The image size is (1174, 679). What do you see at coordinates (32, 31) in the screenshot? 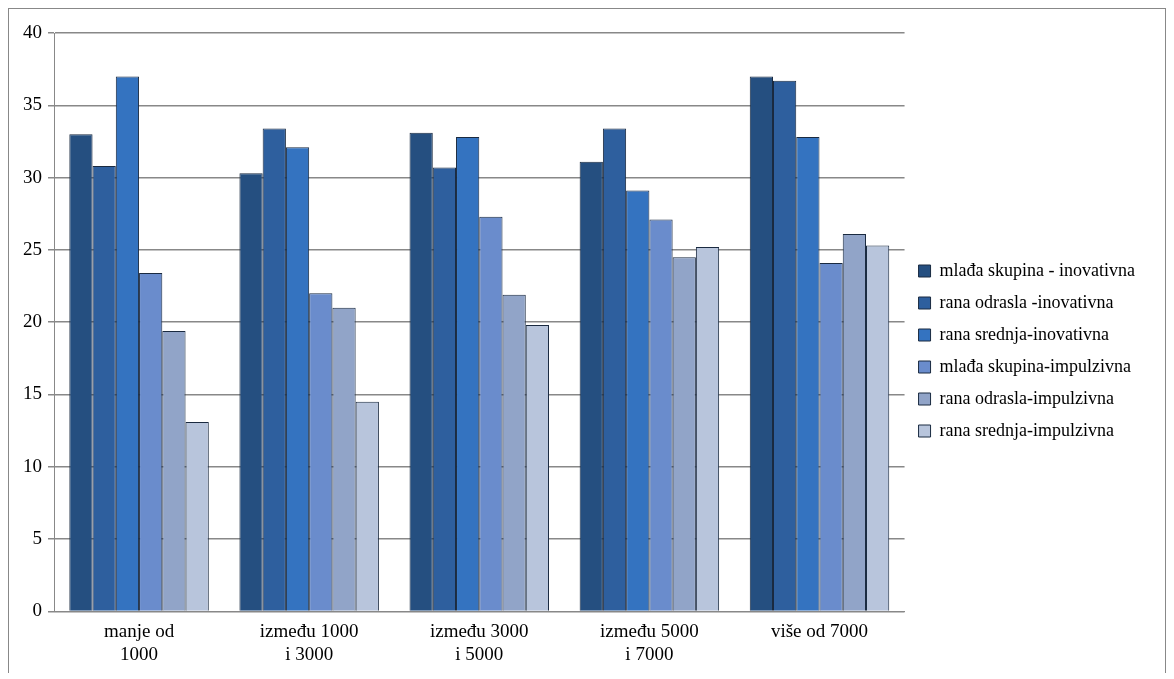
I see `y-tick-label: 40` at bounding box center [32, 31].